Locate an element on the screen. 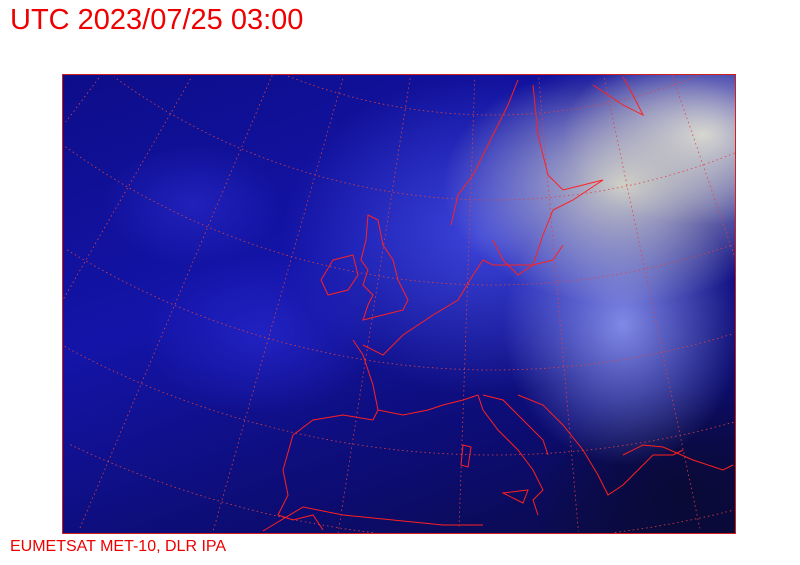  coast-europe-west is located at coordinates (463, 300).